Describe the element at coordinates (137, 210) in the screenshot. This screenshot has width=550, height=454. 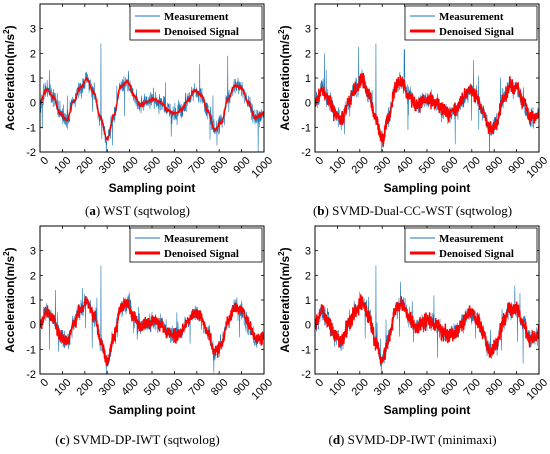
I see `caption-a: (a) WST (sqtwolog)` at that location.